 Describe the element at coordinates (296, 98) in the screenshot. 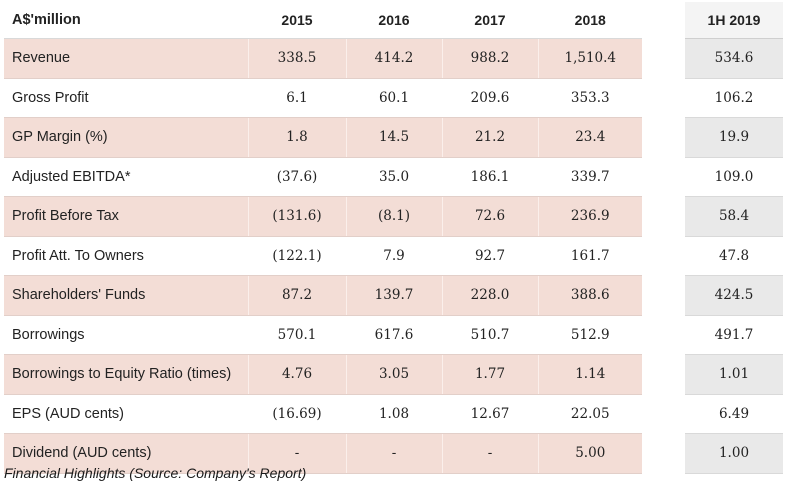

I see `row-value: 6.1` at that location.